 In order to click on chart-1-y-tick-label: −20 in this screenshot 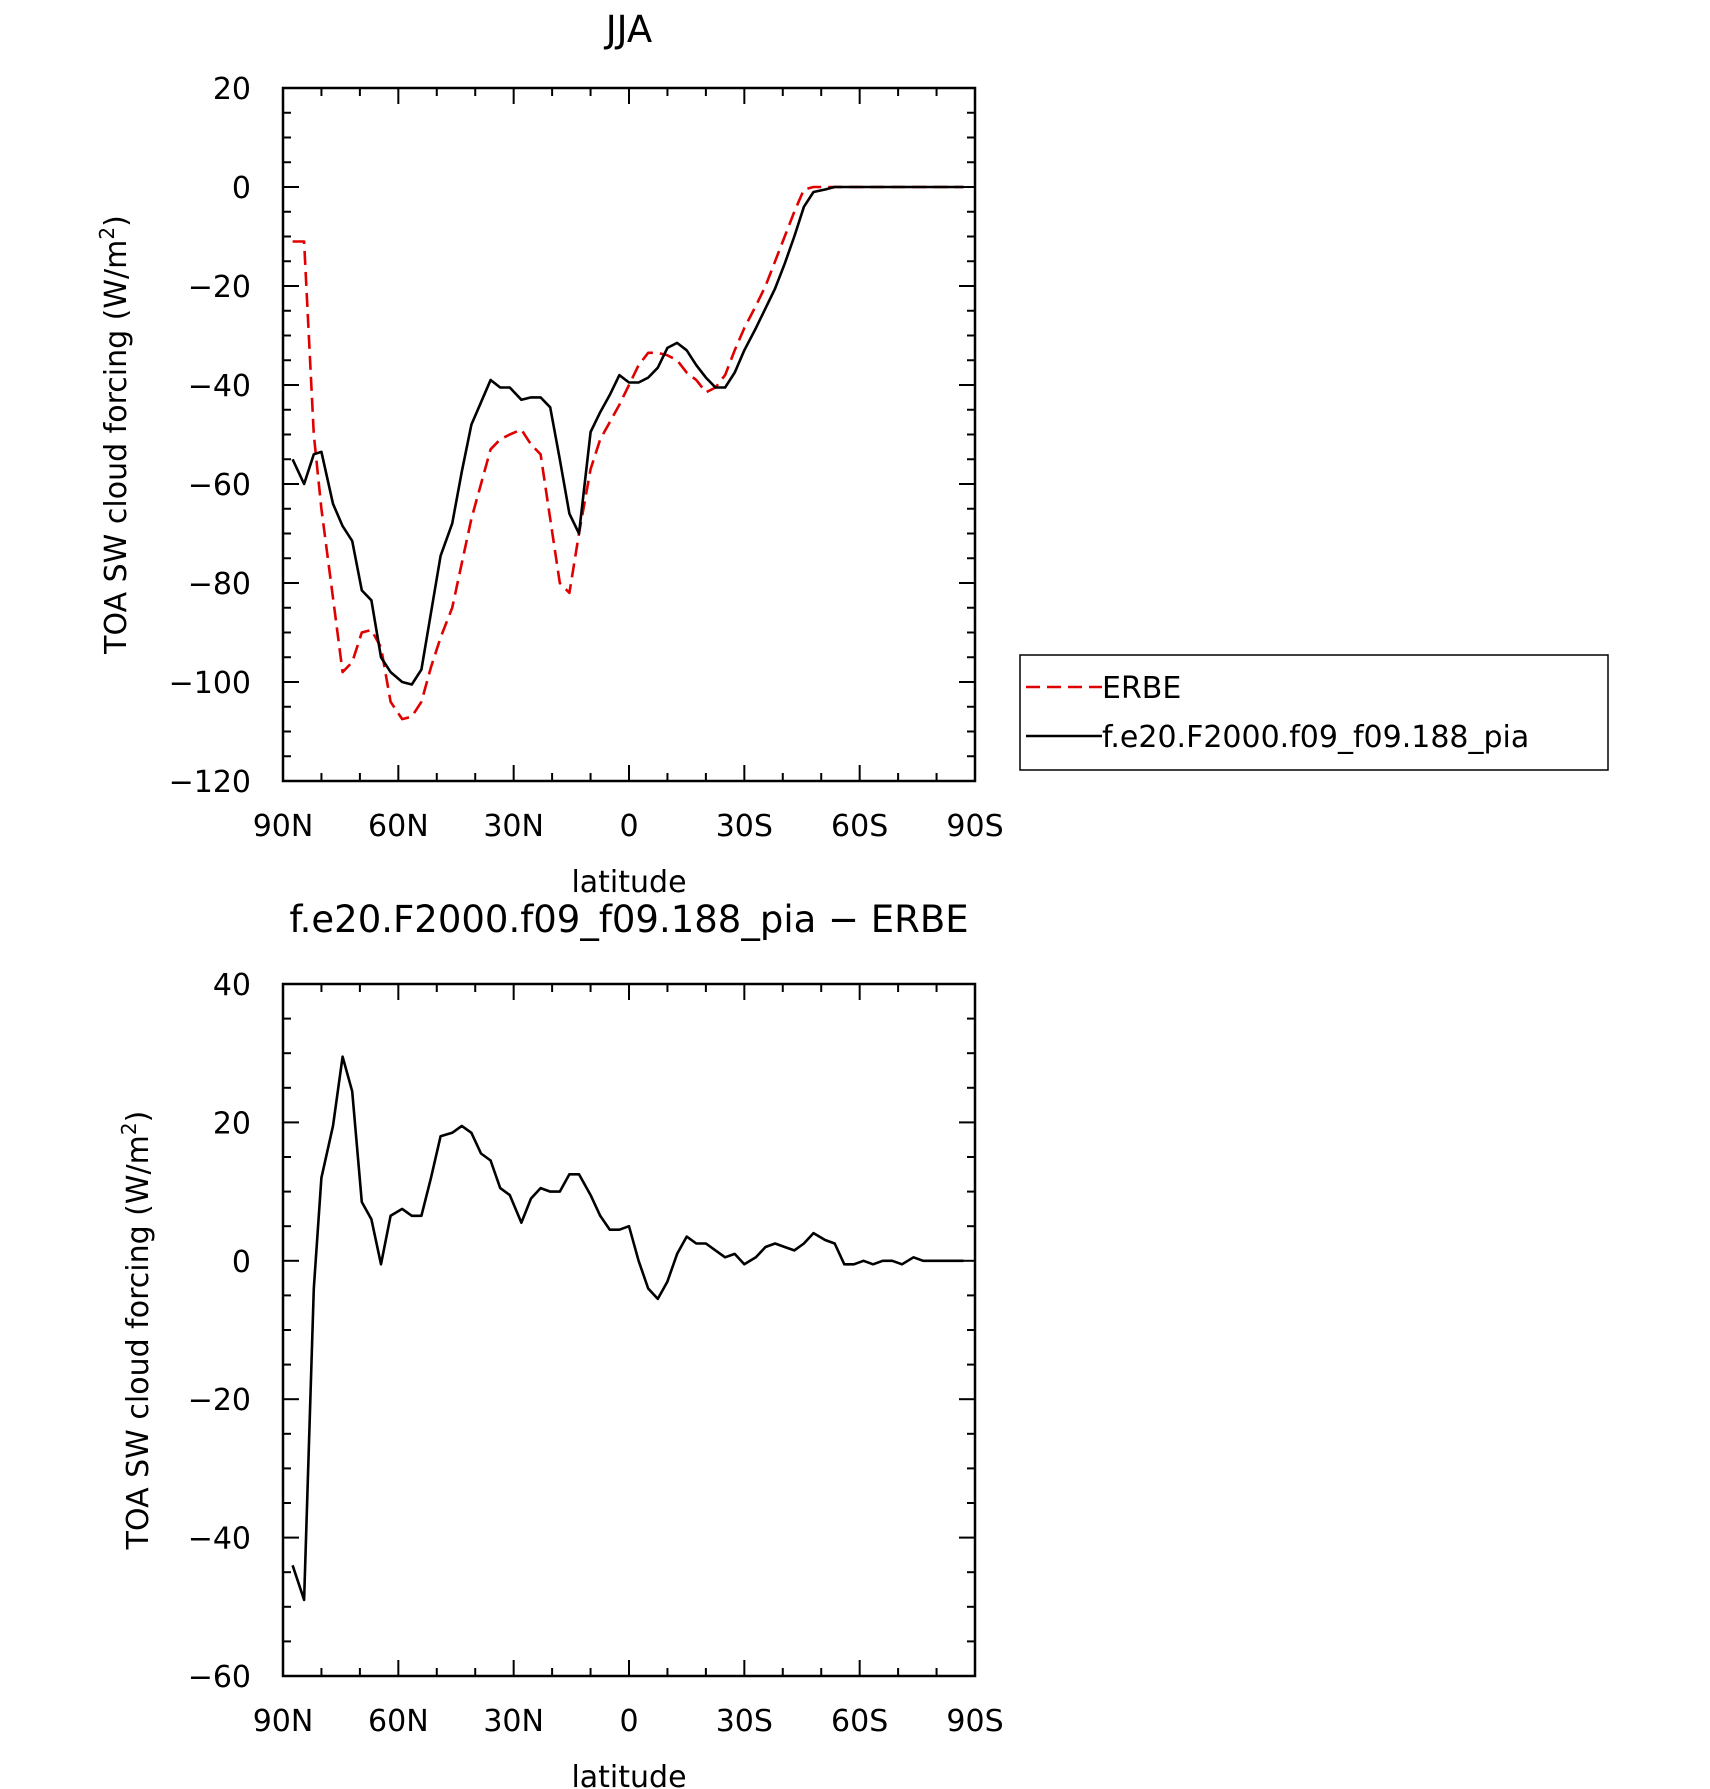, I will do `click(219, 1400)`.